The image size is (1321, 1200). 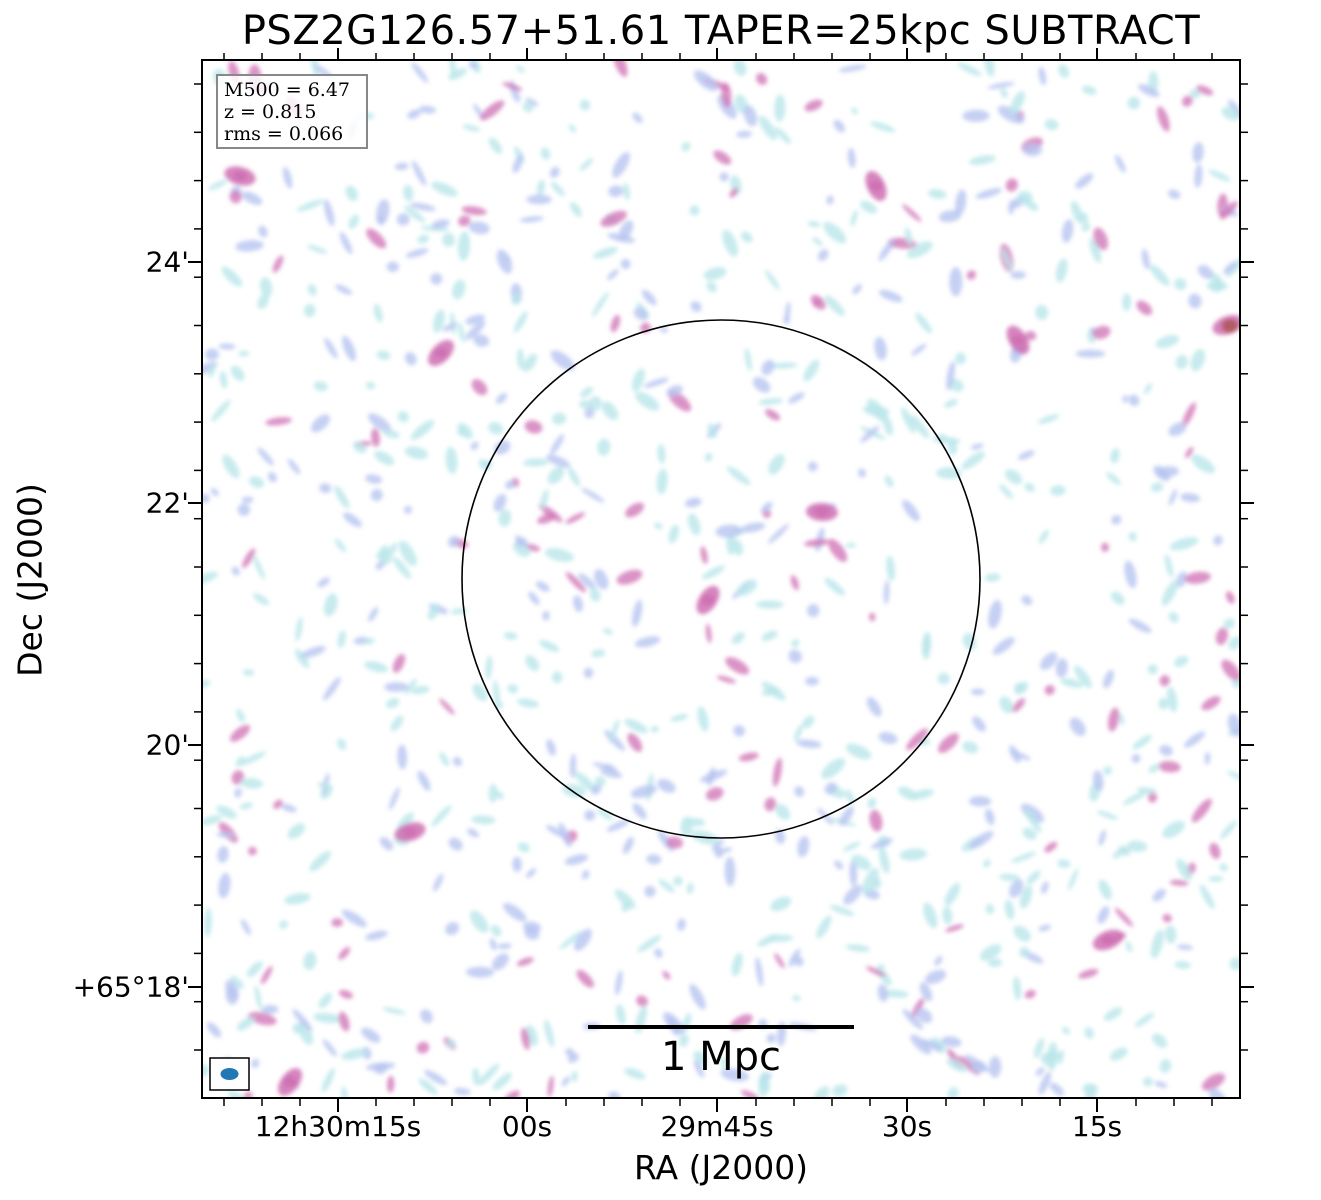 I want to click on info-box: M500 = 6.47 z = 0.815 rms = 0.066, so click(x=292, y=111).